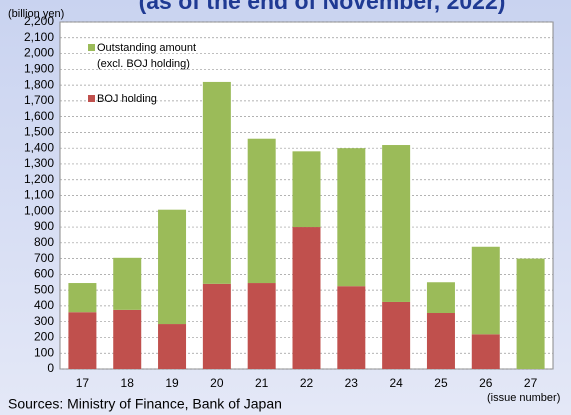  I want to click on x-tick-label: 21, so click(262, 383).